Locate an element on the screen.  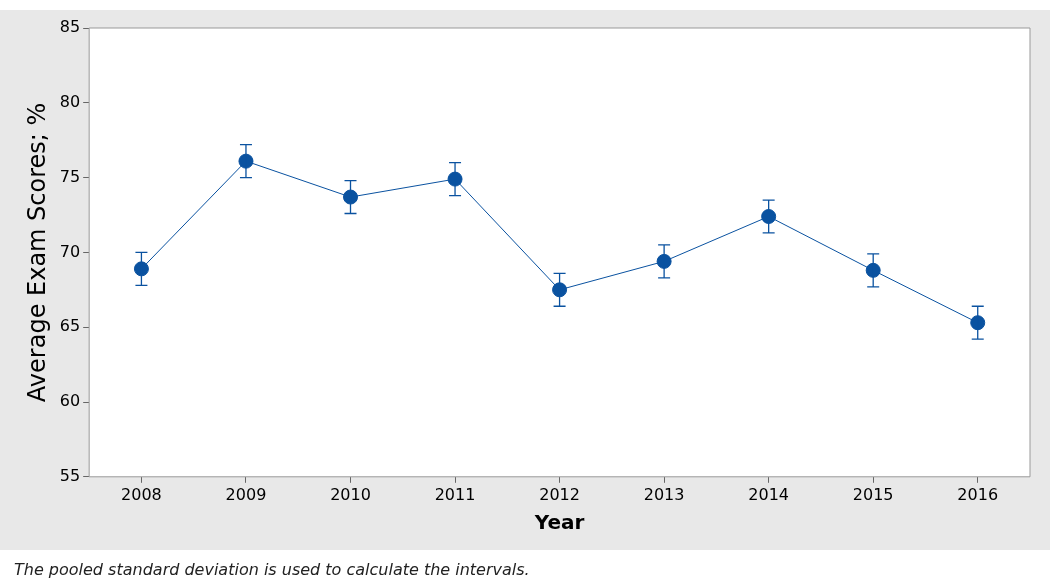
x-tick-label: 2014 is located at coordinates (769, 494).